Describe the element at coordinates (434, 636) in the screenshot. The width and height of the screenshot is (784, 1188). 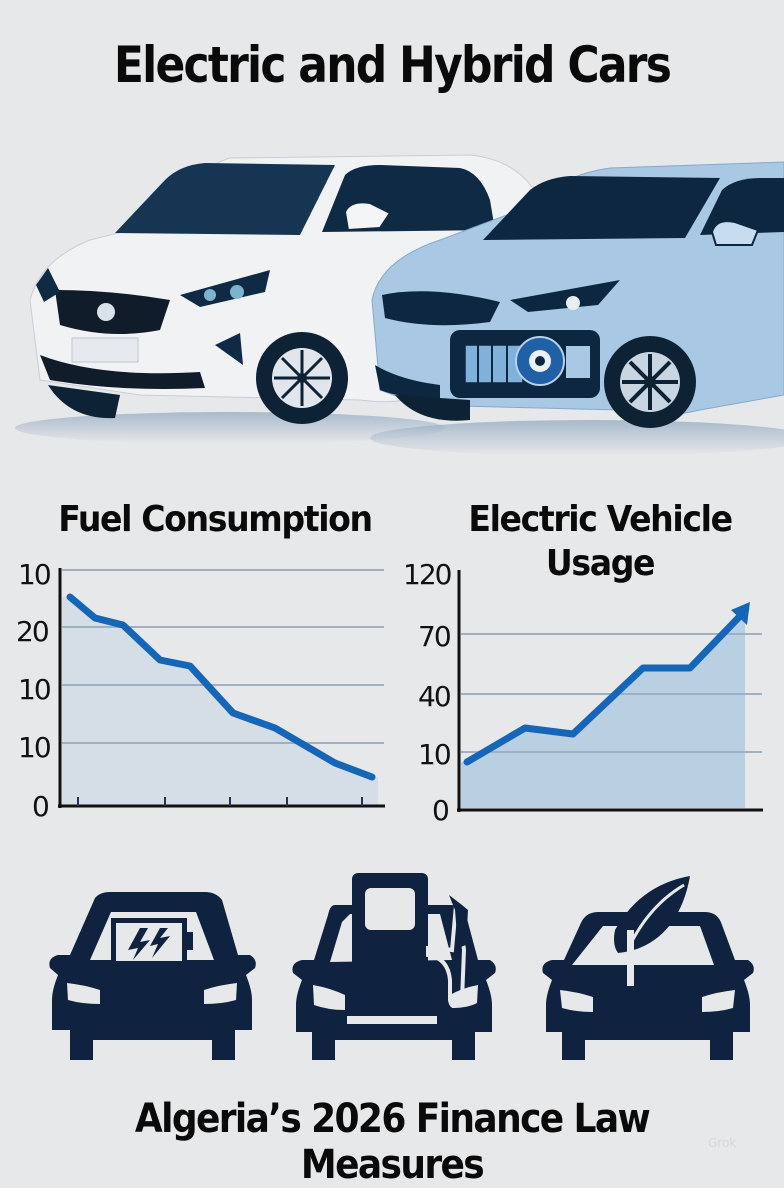
I see `y-tick: 70` at that location.